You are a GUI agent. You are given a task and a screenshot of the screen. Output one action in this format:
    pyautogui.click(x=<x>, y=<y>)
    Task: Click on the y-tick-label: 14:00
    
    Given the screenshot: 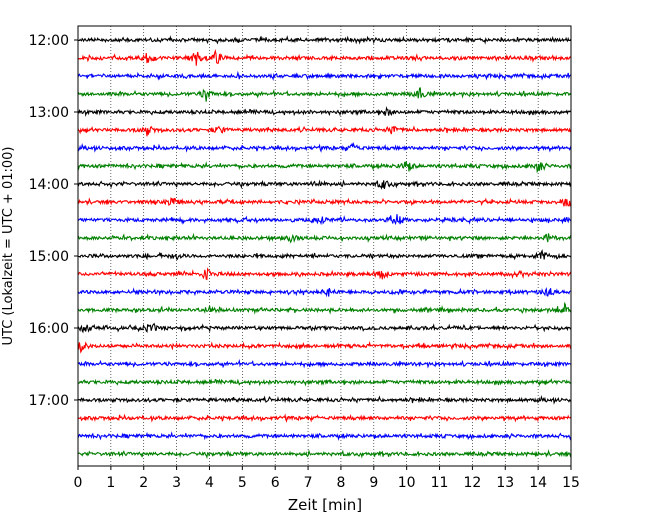 What is the action you would take?
    pyautogui.click(x=49, y=185)
    